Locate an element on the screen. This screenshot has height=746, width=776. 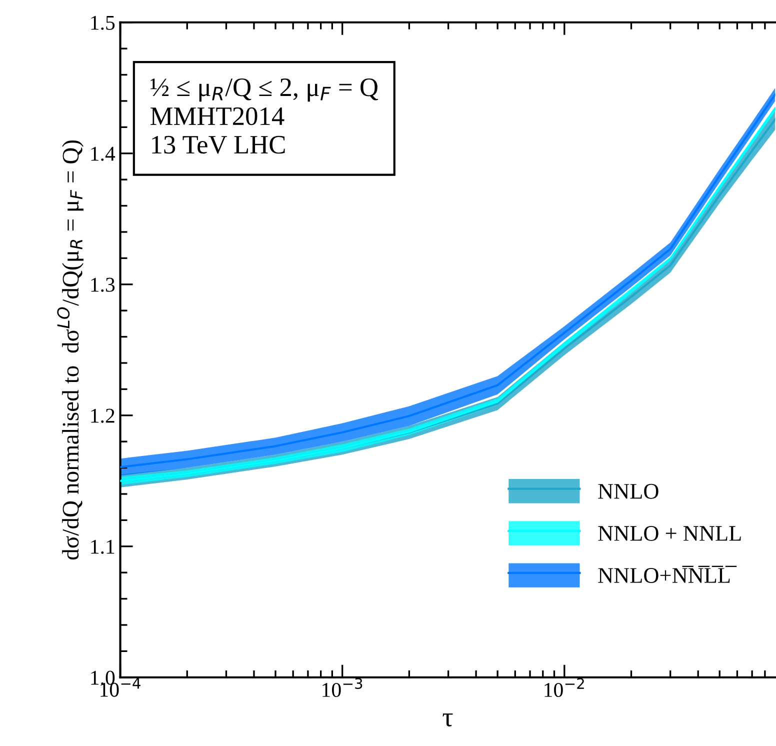
legend-label: NNLO is located at coordinates (628, 491).